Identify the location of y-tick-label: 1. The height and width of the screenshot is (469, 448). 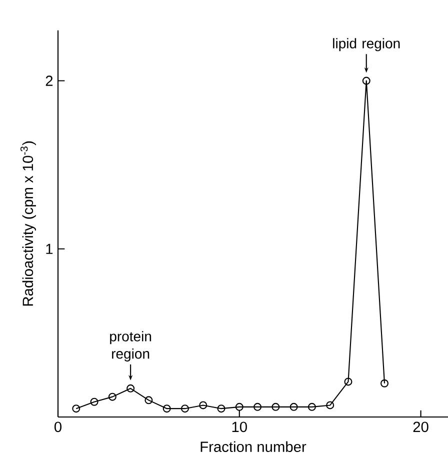
(49, 249).